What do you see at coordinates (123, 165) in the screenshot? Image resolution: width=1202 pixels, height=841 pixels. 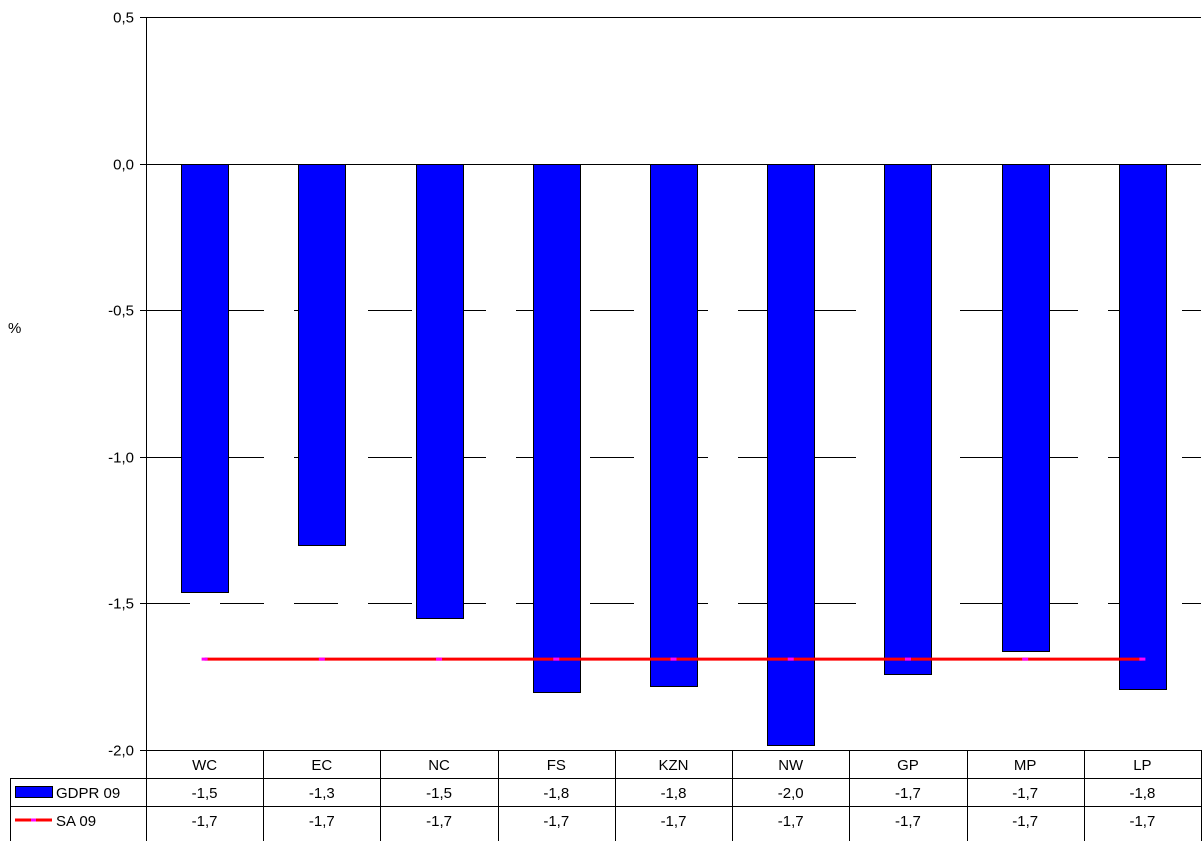 I see `y-tick-label: 0,0` at bounding box center [123, 165].